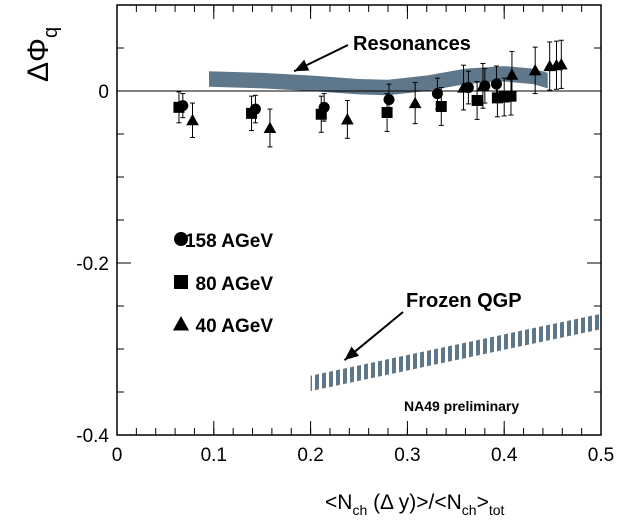 Image resolution: width=631 pixels, height=523 pixels. Describe the element at coordinates (92, 264) in the screenshot. I see `y-tick-label: -0.2` at that location.